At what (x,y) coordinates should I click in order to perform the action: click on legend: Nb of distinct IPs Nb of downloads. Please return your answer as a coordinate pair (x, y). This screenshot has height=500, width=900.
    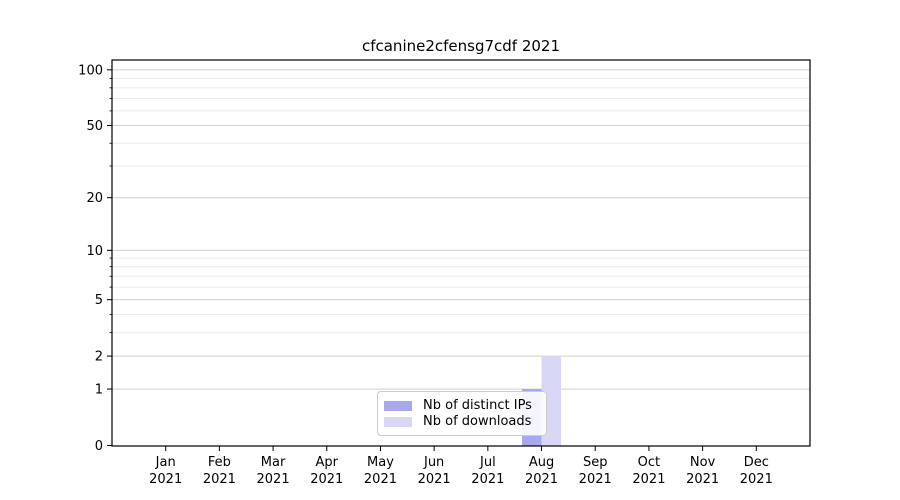
    Looking at the image, I should click on (462, 413).